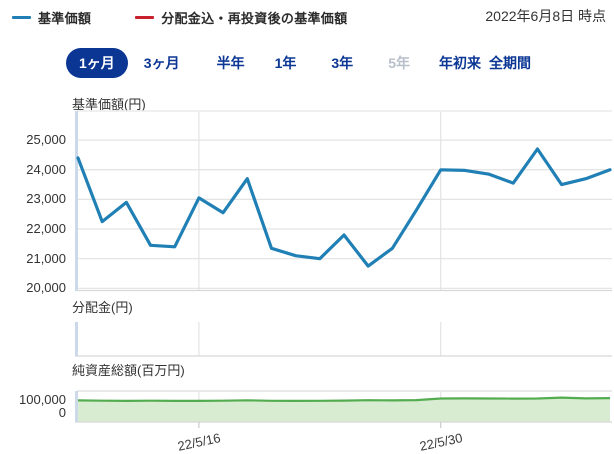  Describe the element at coordinates (128, 370) in the screenshot. I see `assets-chart-title: 純資産総額(百万円)` at that location.